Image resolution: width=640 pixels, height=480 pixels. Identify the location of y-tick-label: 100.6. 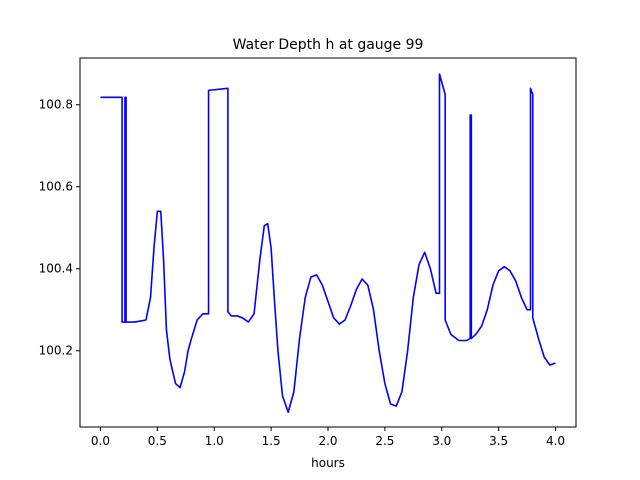
(56, 187).